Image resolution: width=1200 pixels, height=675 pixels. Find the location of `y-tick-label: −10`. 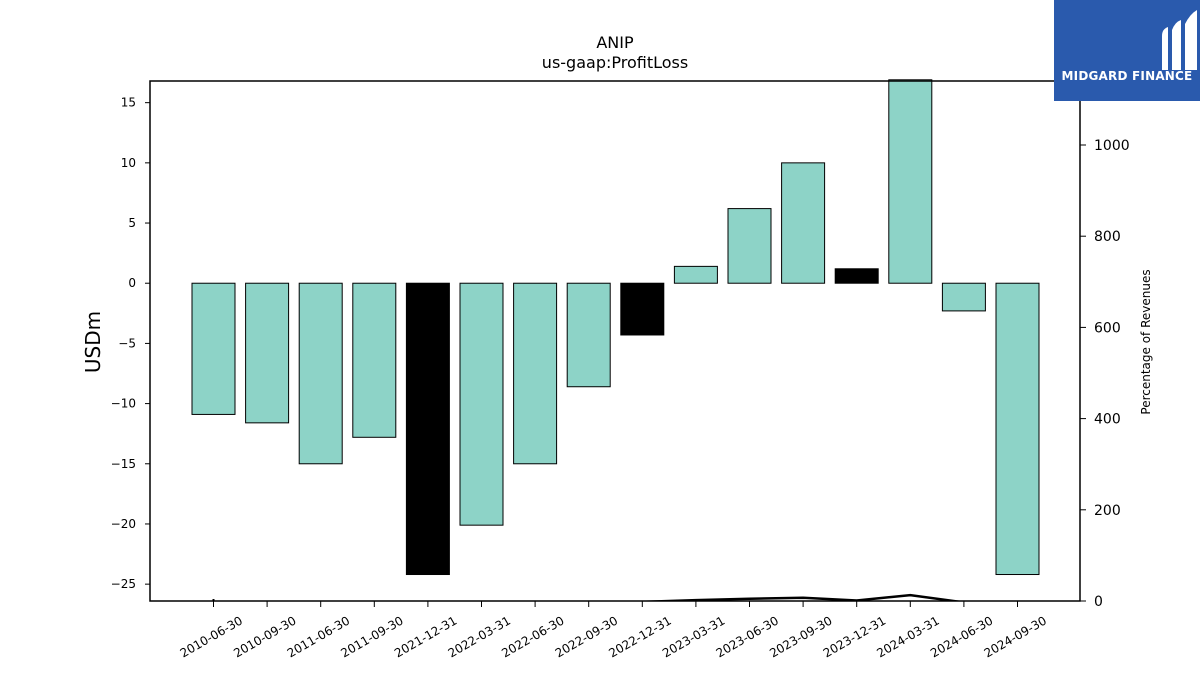

y-tick-label: −10 is located at coordinates (123, 404).